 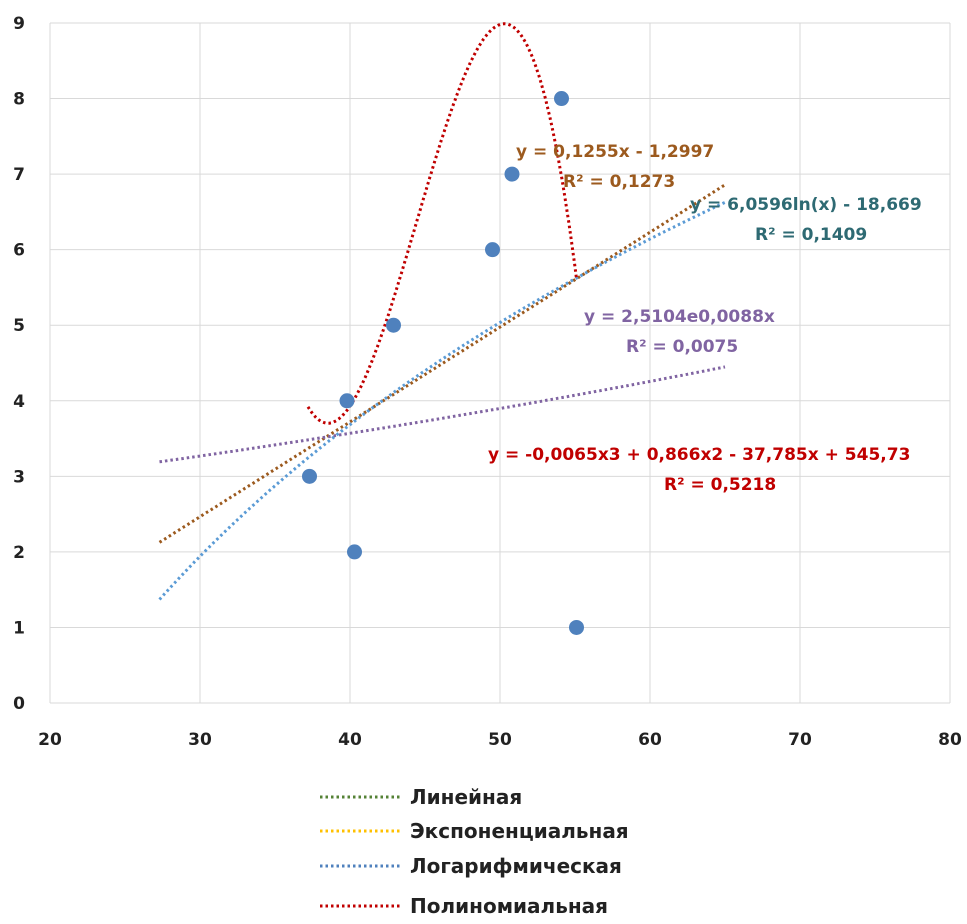 I want to click on x-tick-label-2: 40, so click(x=350, y=740).